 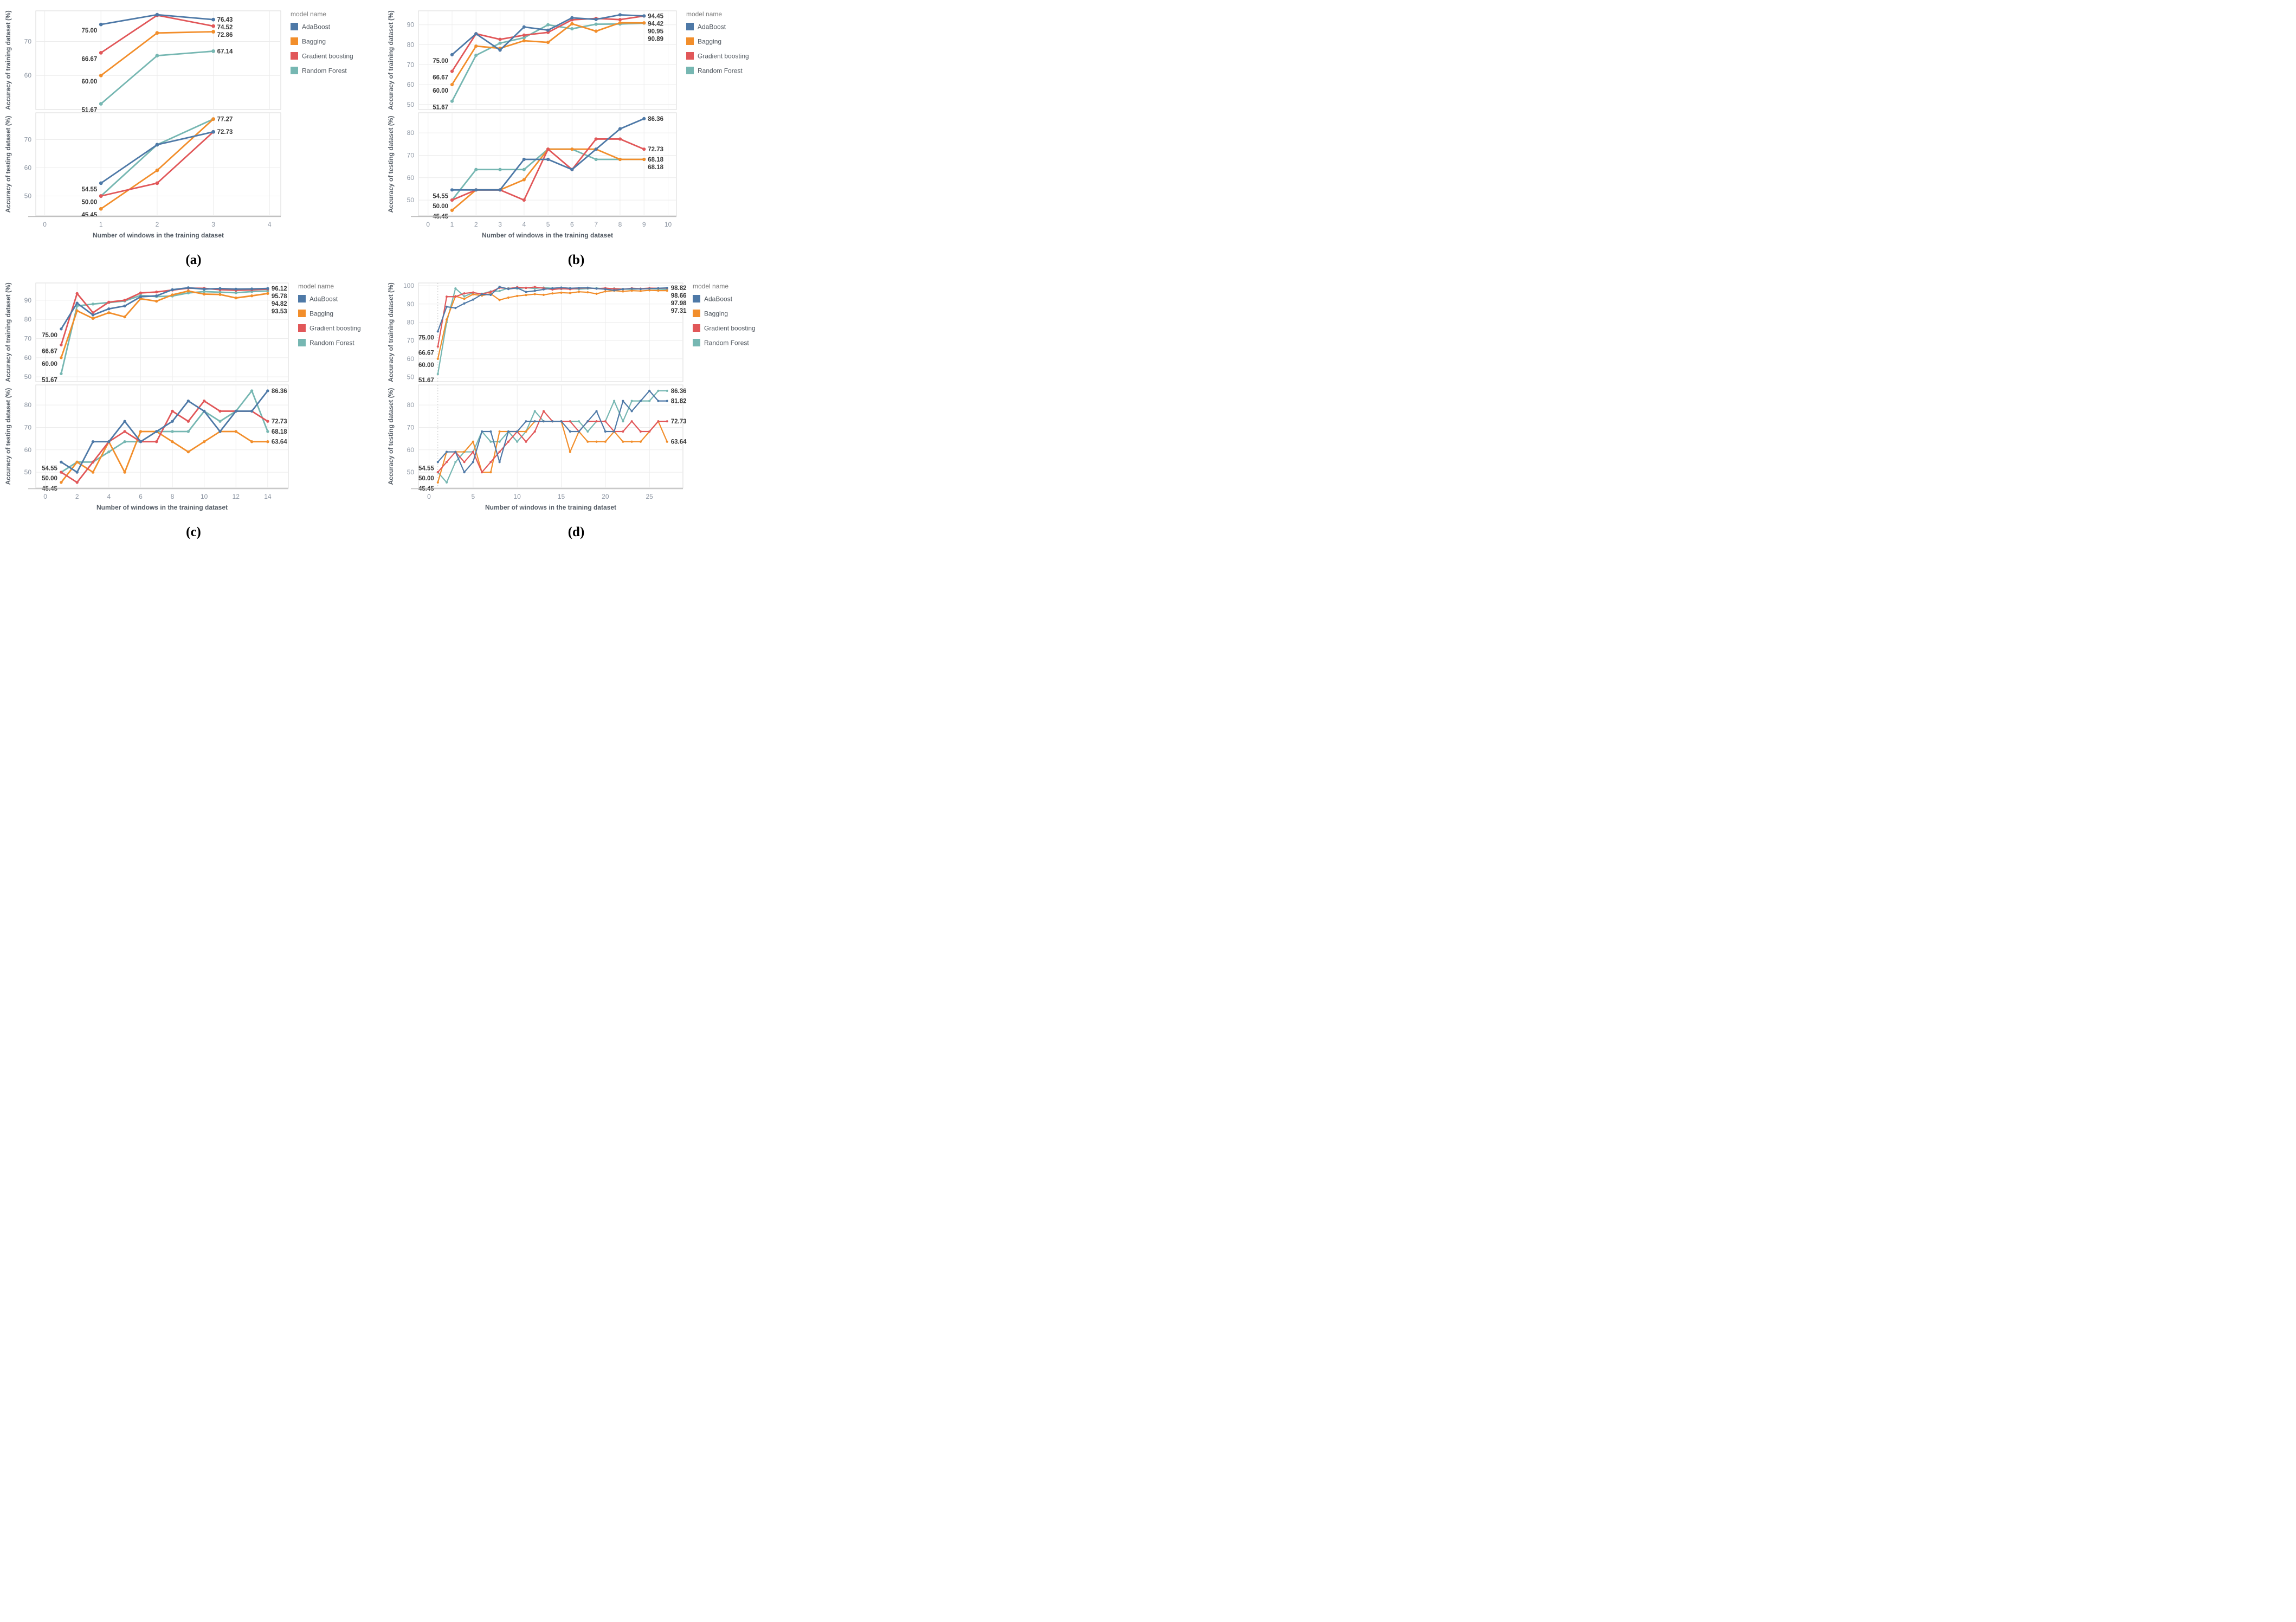 What do you see at coordinates (696, 298) in the screenshot?
I see `legend-swatch-adaboost` at bounding box center [696, 298].